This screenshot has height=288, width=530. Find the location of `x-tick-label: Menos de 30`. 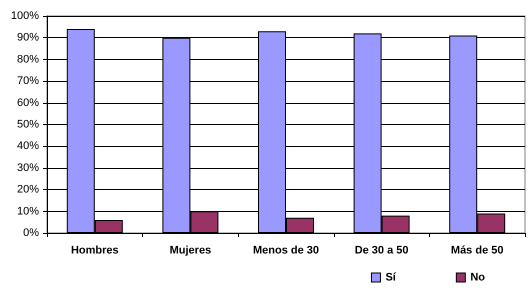

x-tick-label: Menos de 30 is located at coordinates (286, 250).